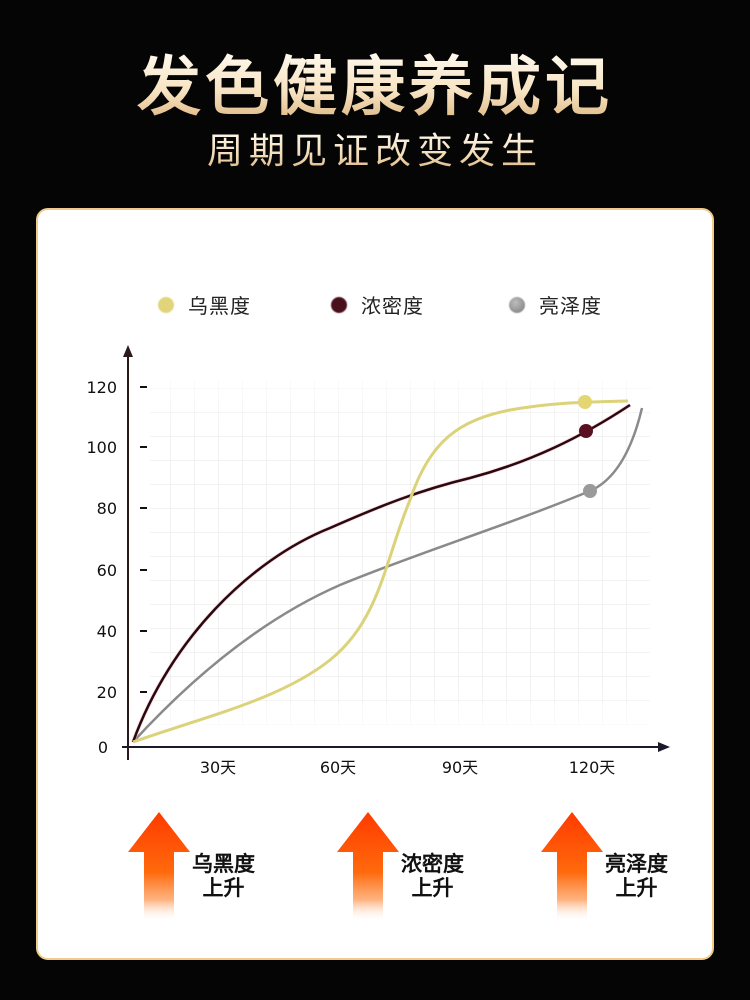 The width and height of the screenshot is (750, 1000). Describe the element at coordinates (128, 552) in the screenshot. I see `y-axis` at that location.